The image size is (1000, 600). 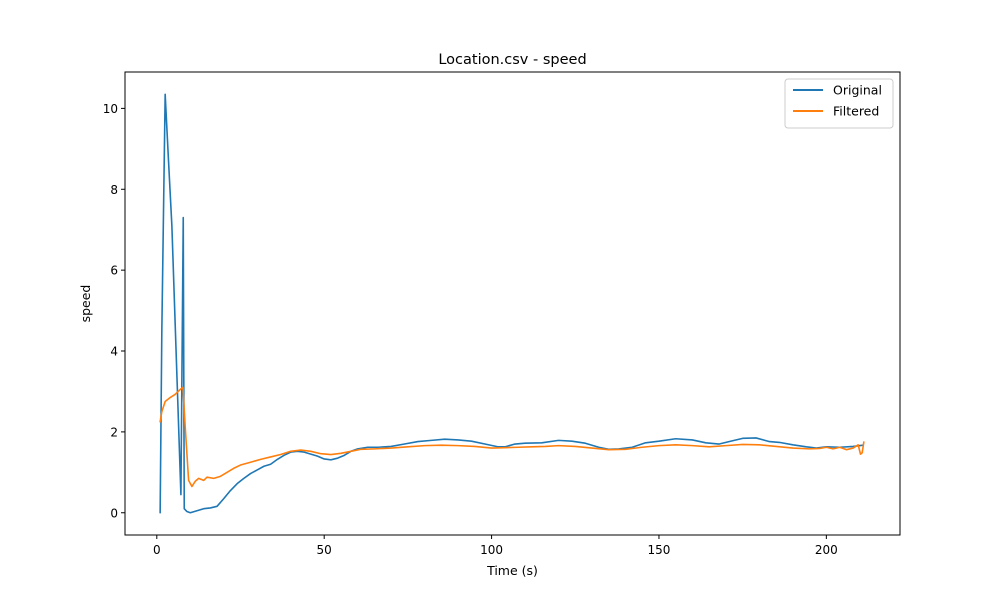 I want to click on x-tick-label: 100, so click(x=491, y=550).